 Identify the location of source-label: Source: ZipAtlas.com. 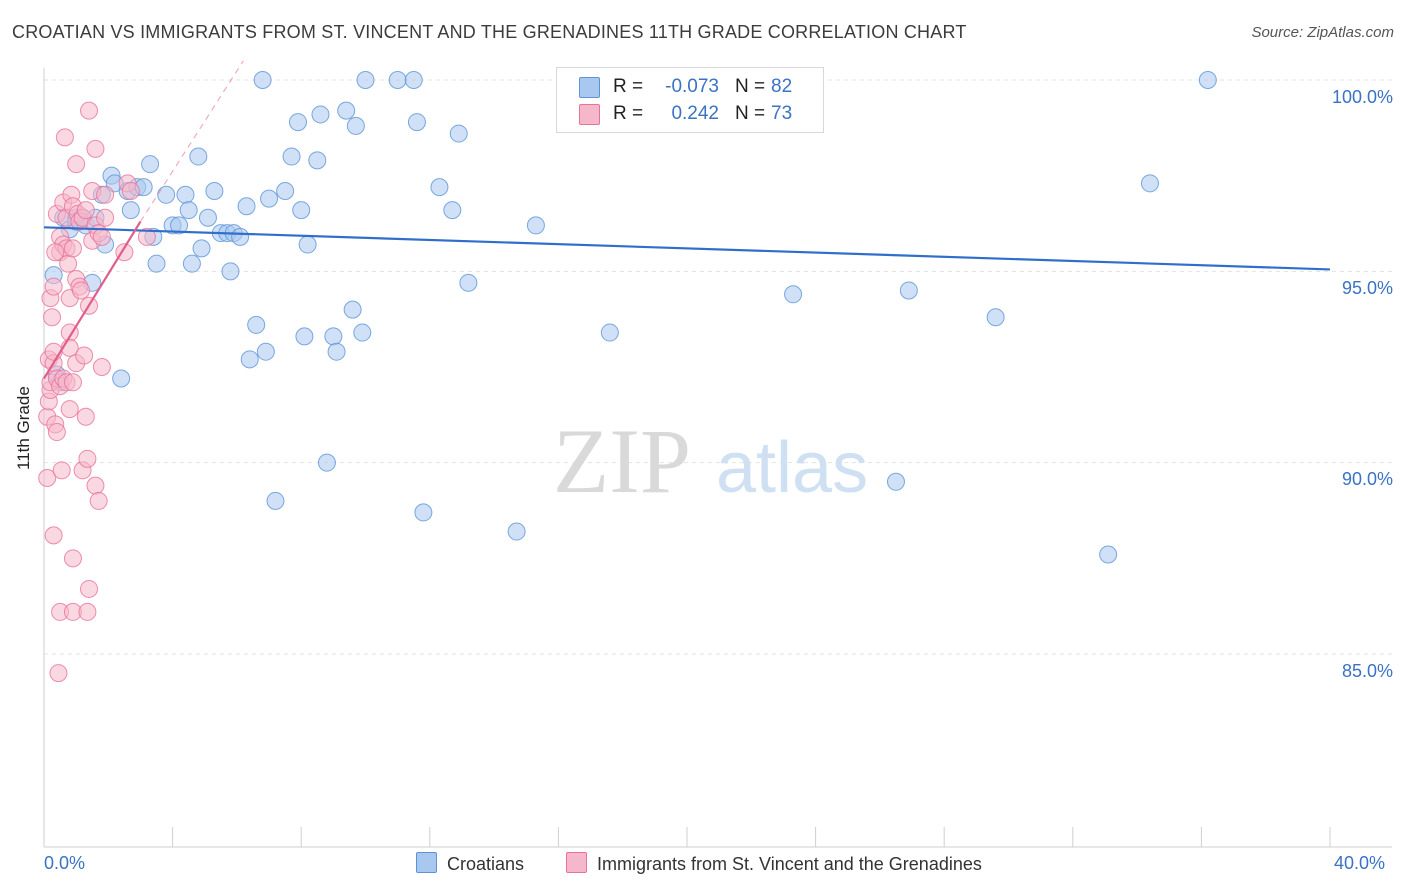
(1322, 32).